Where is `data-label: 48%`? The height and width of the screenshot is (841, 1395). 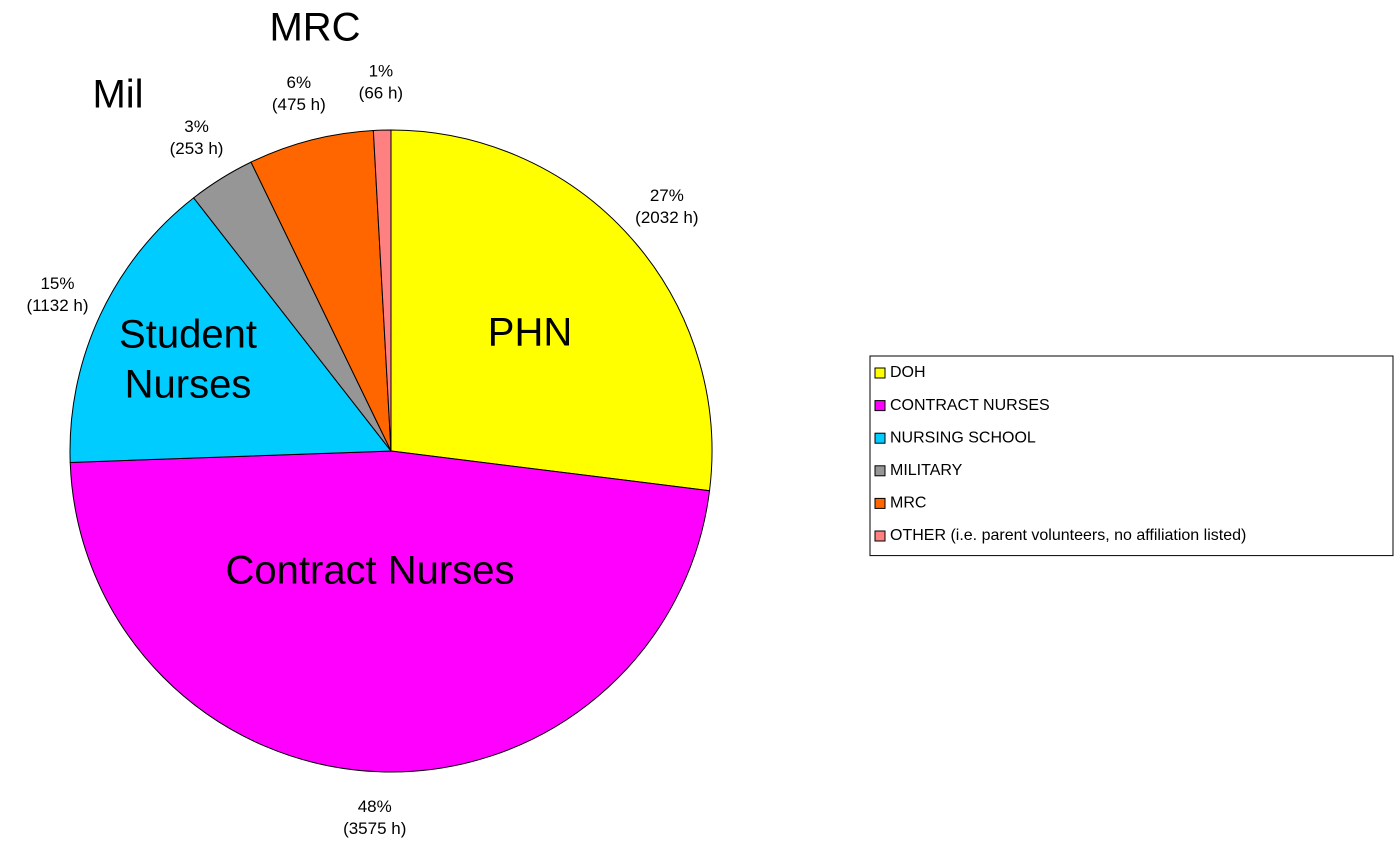 data-label: 48% is located at coordinates (375, 806).